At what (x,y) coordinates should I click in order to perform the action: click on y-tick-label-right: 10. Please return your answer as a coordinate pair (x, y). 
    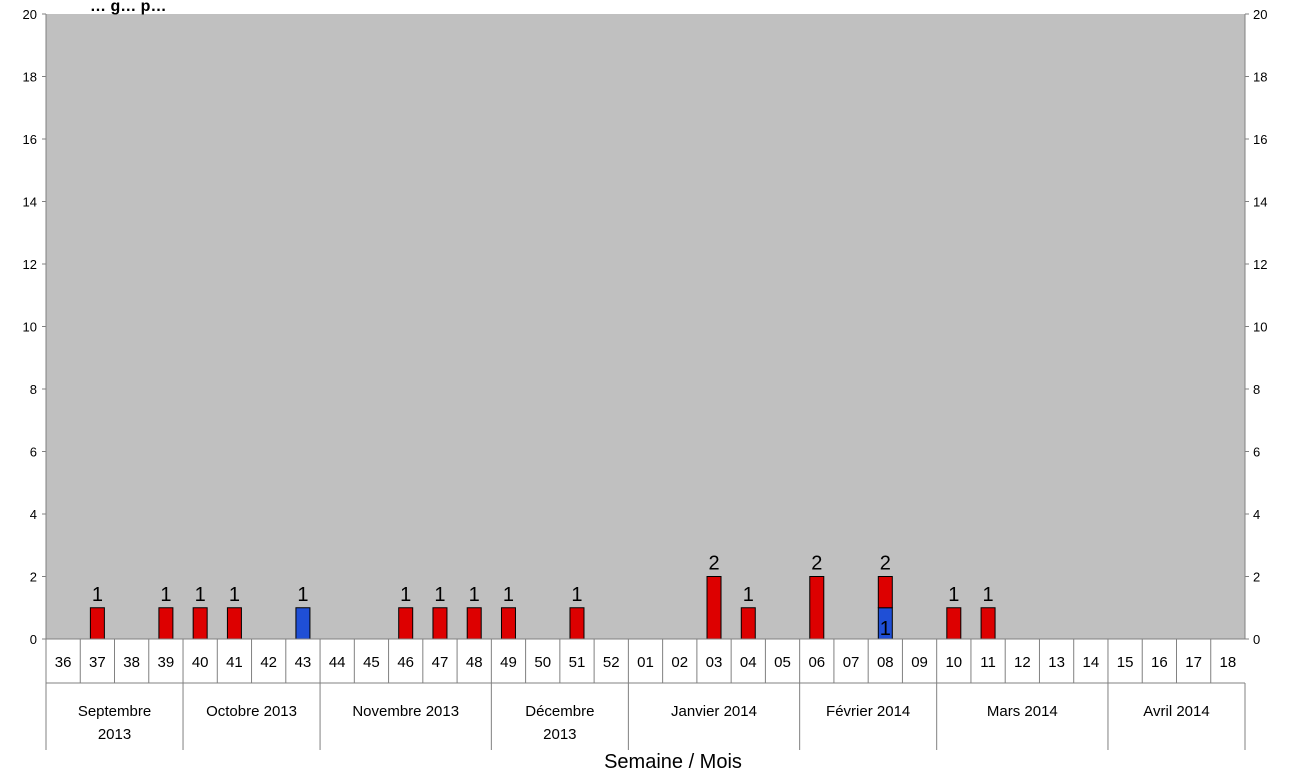
    Looking at the image, I should click on (1260, 327).